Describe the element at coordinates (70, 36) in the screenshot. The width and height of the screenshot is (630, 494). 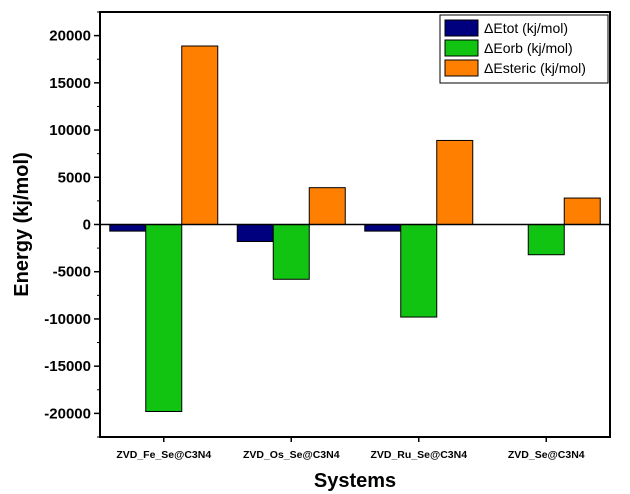
I see `y-tick-label: 20000` at that location.